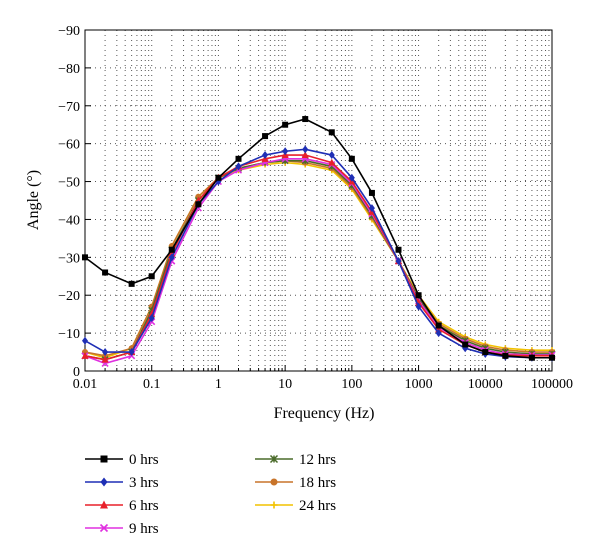  Describe the element at coordinates (85, 384) in the screenshot. I see `x-tick-label: 0.01` at that location.